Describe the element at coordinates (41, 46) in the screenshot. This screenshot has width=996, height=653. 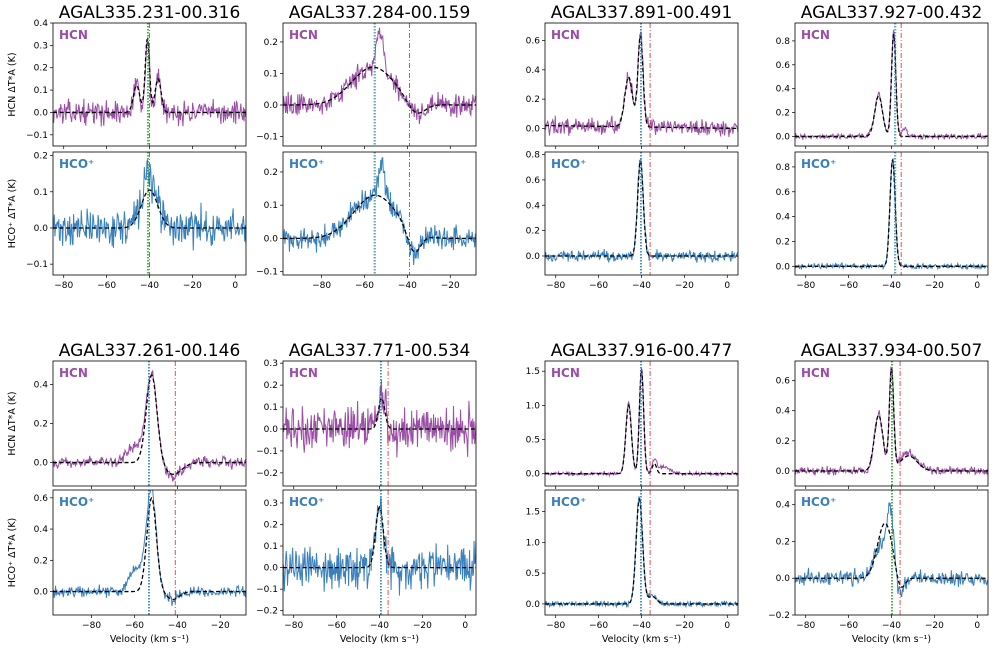
I see `hcn-ytick-label-0: 0.3` at that location.